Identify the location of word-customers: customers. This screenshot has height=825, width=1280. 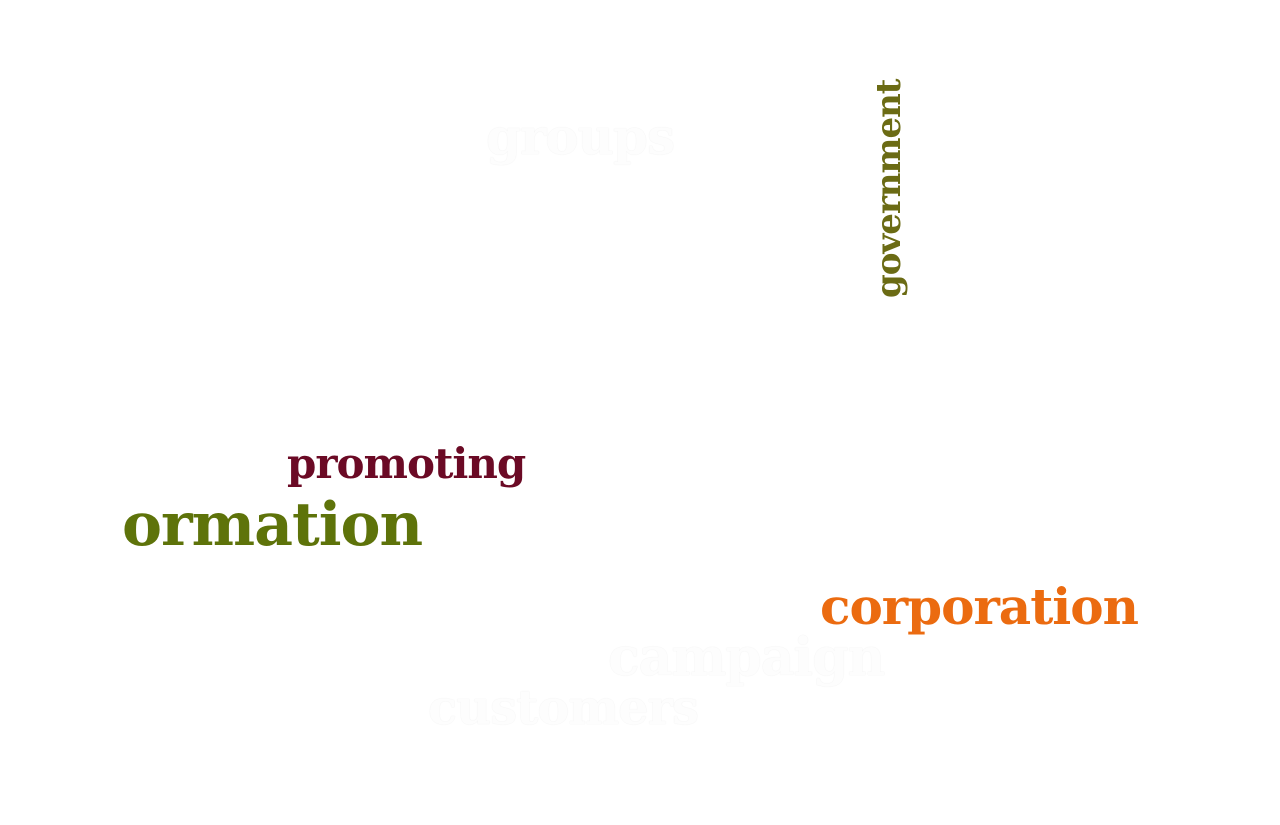
(563, 708).